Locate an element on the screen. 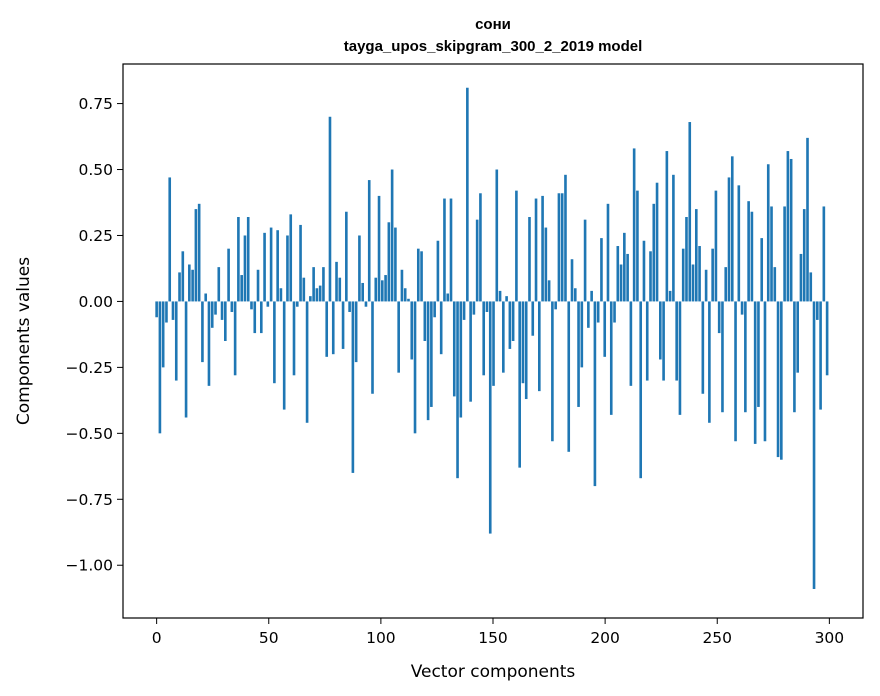  chart-title: сони is located at coordinates (493, 24).